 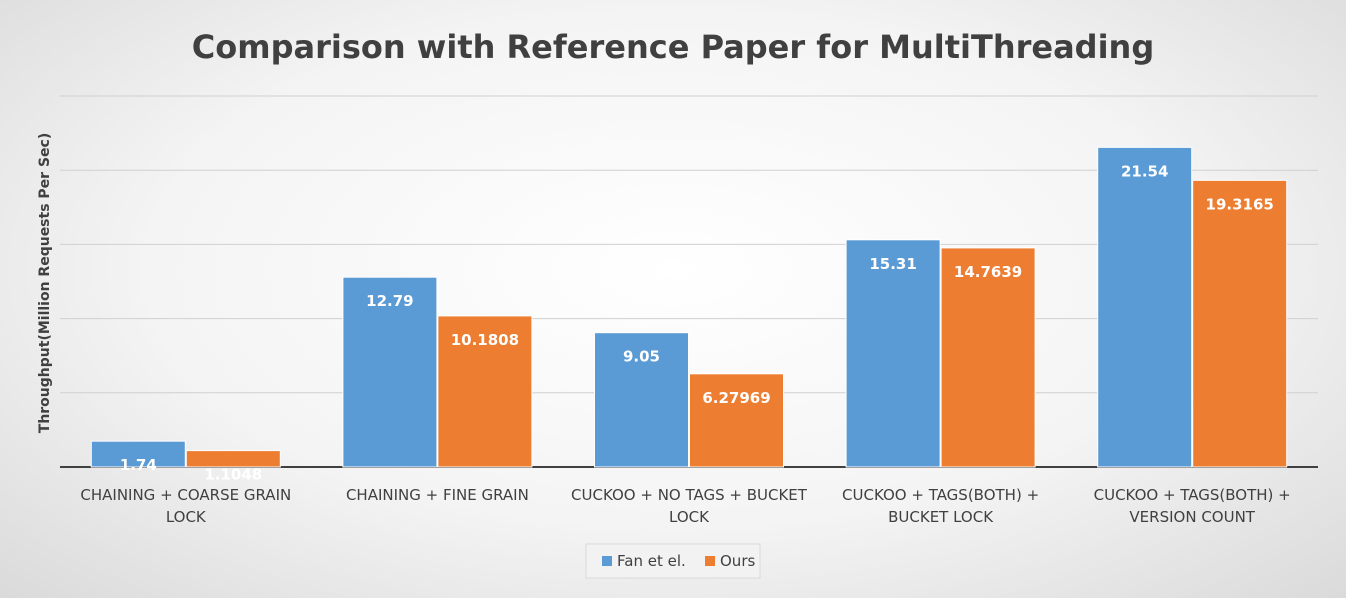 What do you see at coordinates (941, 517) in the screenshot?
I see `x-tick-label: BUCKET LOCK` at bounding box center [941, 517].